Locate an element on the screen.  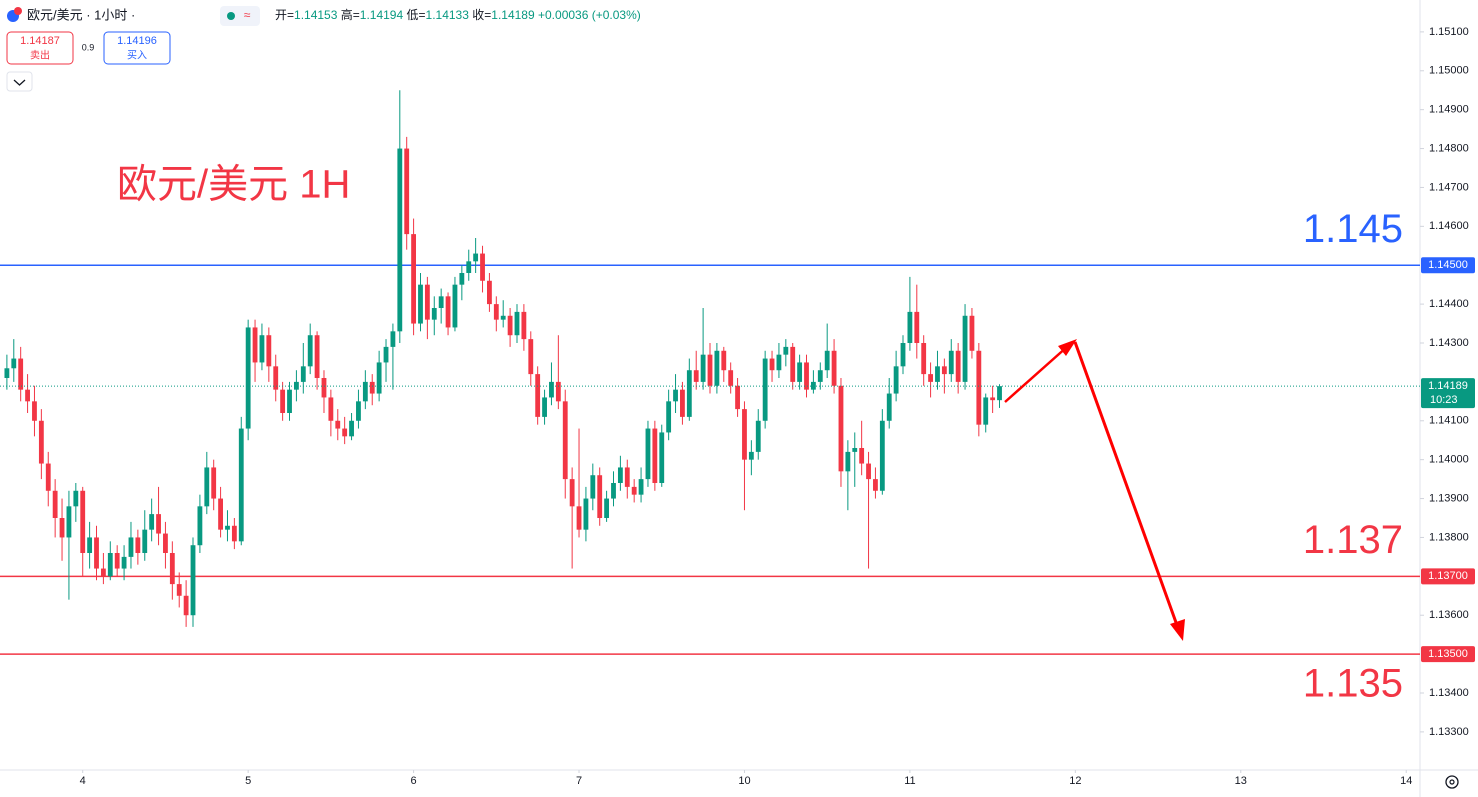
last-price-label: 1.14189 is located at coordinates (1448, 386).